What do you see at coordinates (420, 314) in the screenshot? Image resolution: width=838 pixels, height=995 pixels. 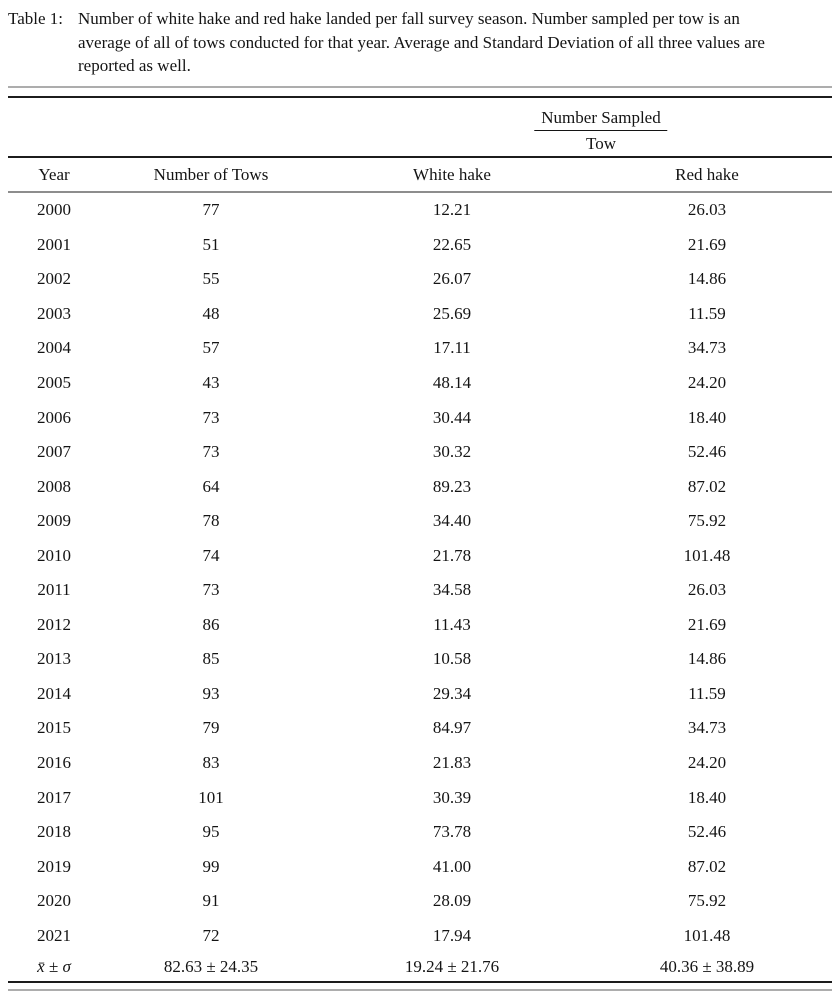 I see `table-row: 2003 48 25.69 11.59` at bounding box center [420, 314].